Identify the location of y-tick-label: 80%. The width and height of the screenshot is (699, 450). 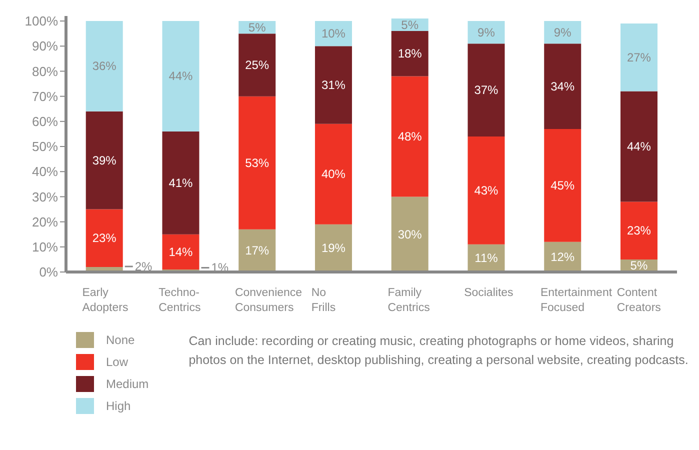
(45, 71).